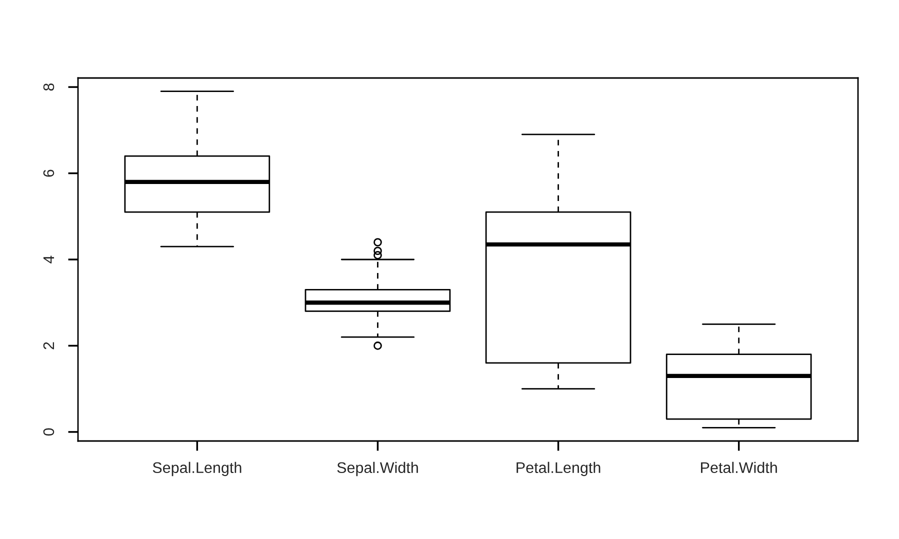 The image size is (899, 539). What do you see at coordinates (377, 469) in the screenshot?
I see `x-tick-label: Sepal.Width` at bounding box center [377, 469].